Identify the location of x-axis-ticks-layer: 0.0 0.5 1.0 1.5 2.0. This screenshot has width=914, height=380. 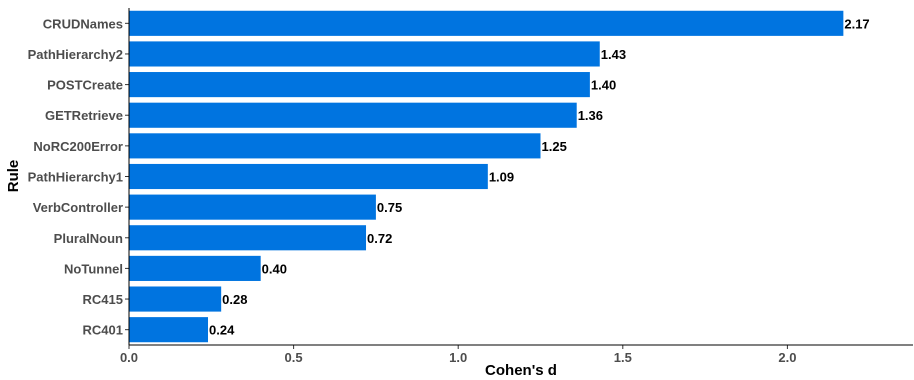
(458, 355).